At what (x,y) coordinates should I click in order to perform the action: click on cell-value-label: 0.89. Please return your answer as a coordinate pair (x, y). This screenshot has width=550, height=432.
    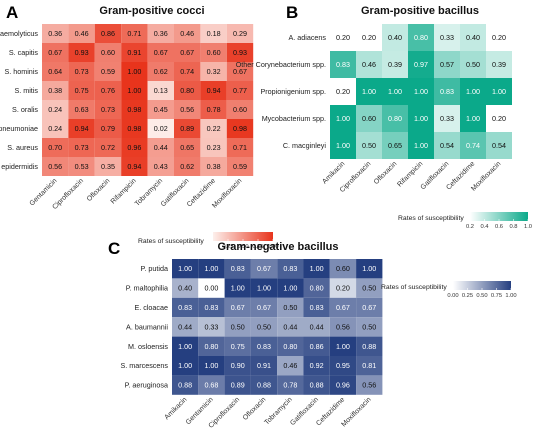
    Looking at the image, I should click on (238, 385).